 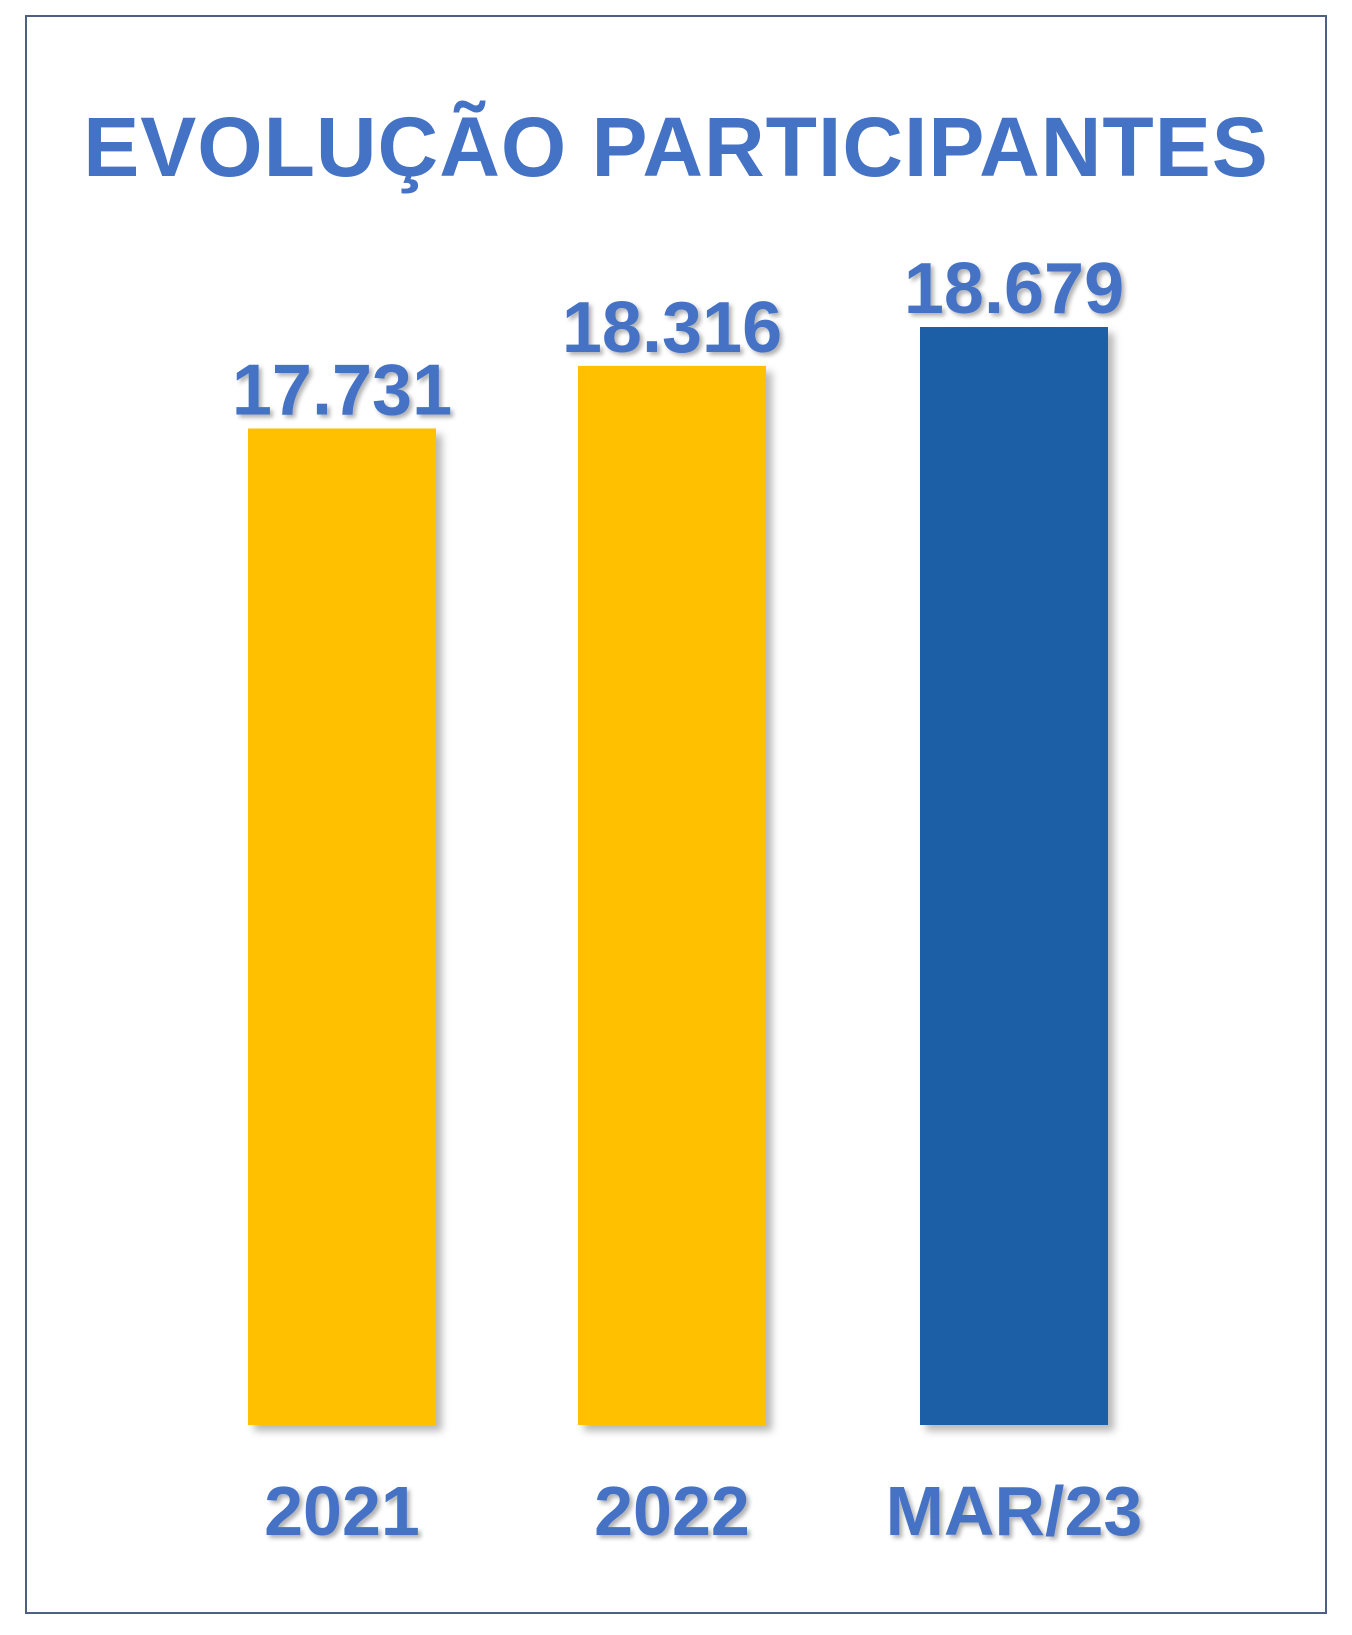 I want to click on value-labels-group: 17.731 18.316 18.679, so click(x=678, y=339).